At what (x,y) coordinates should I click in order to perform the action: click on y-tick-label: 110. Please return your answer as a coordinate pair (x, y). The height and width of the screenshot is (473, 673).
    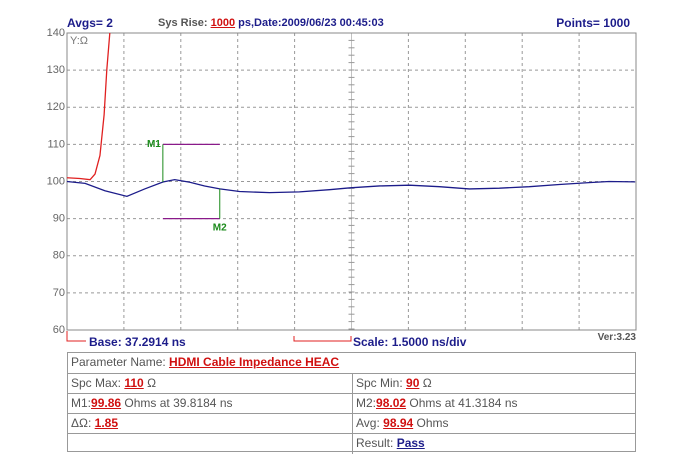
    Looking at the image, I should click on (56, 144).